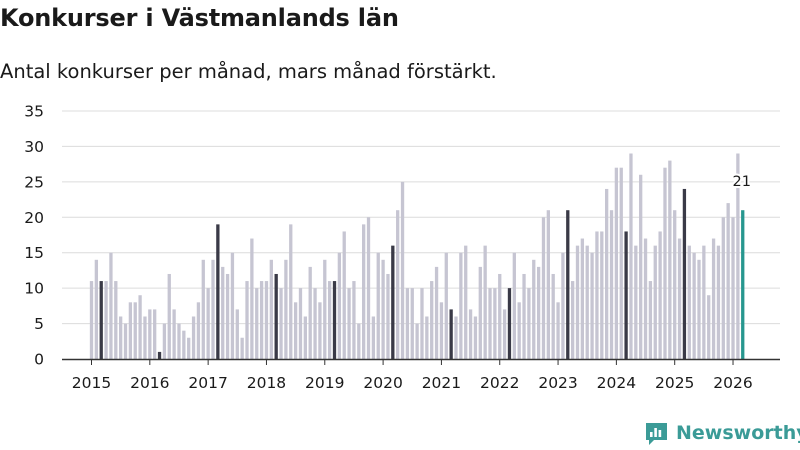 Image resolution: width=800 pixels, height=450 pixels. What do you see at coordinates (266, 383) in the screenshot?
I see `x-tick-label: 2018` at bounding box center [266, 383].